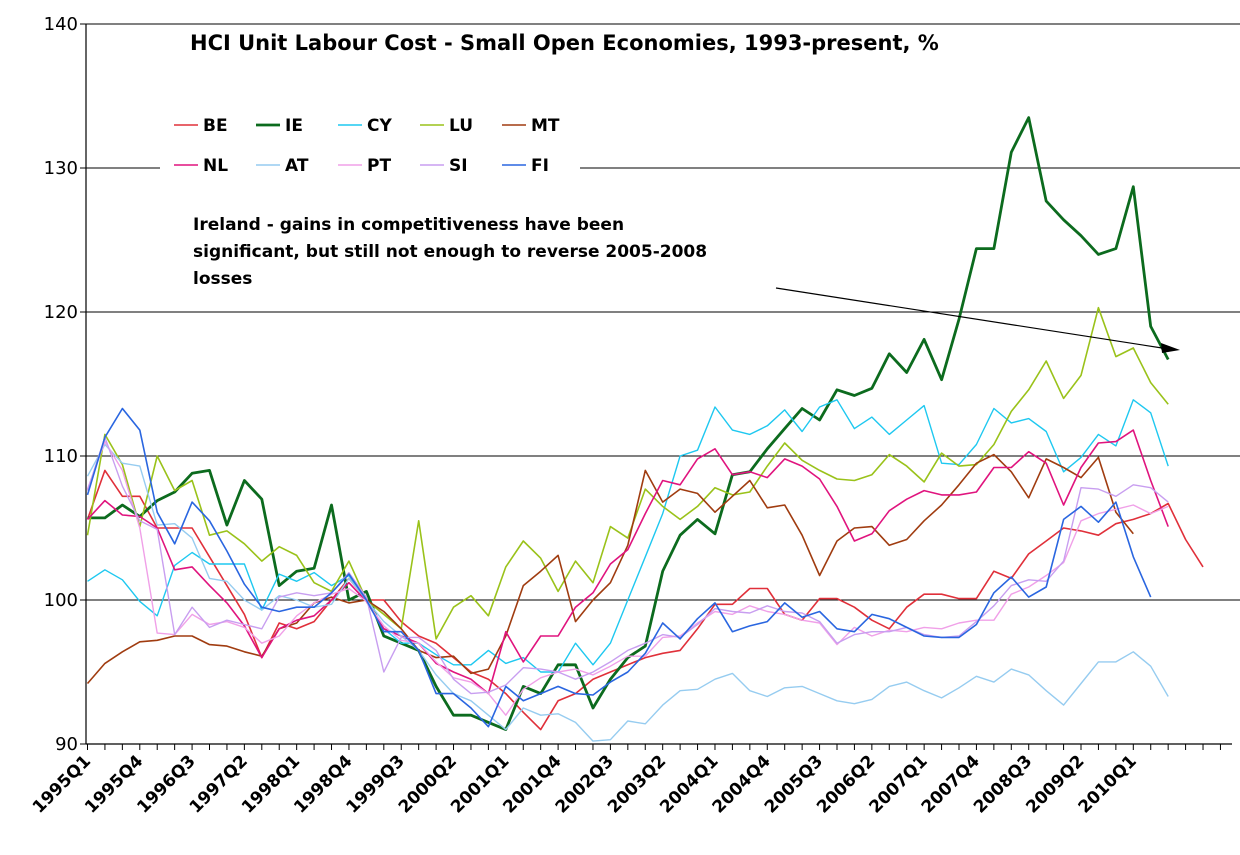 This screenshot has height=855, width=1240. I want to click on legend-label-lu: LU, so click(461, 126).